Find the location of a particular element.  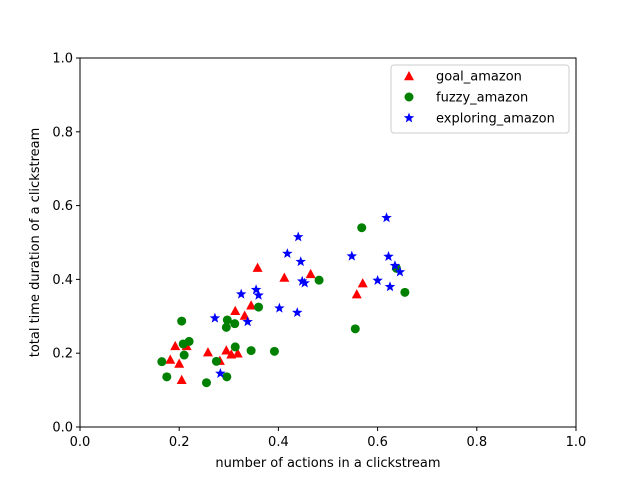

y-tick-label: 0.8 is located at coordinates (62, 132).